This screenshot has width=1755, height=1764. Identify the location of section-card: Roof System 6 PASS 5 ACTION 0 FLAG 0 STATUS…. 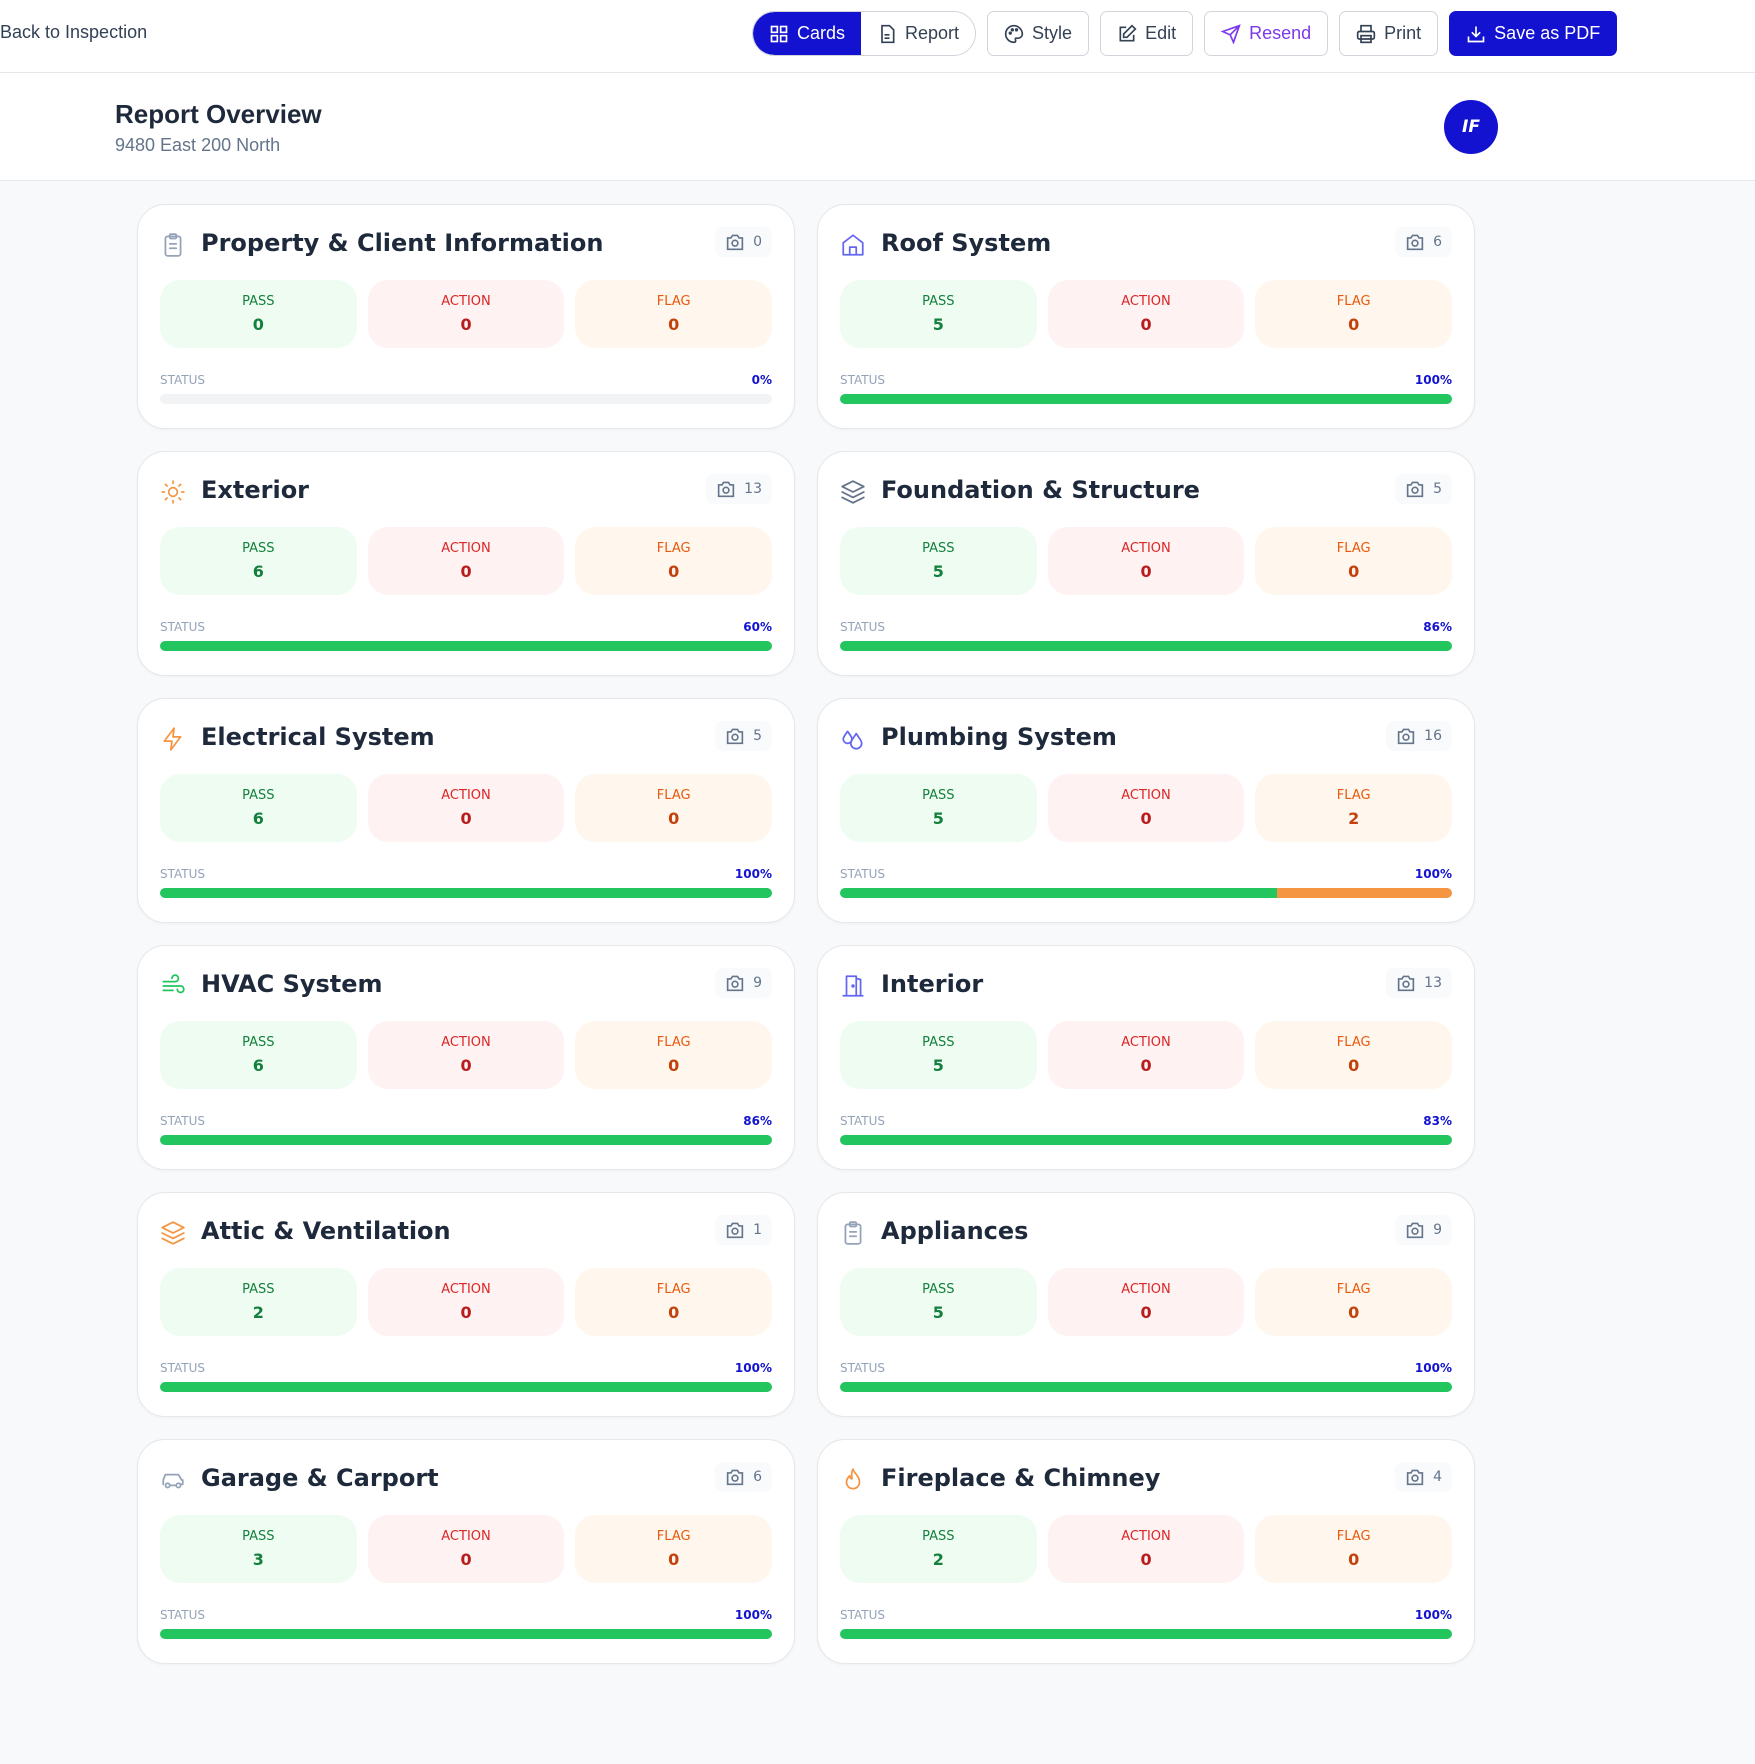
(1146, 316).